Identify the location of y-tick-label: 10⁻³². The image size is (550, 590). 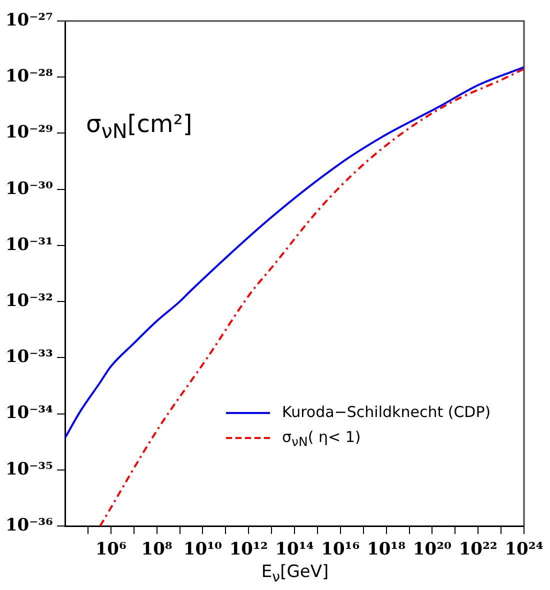
(29, 300).